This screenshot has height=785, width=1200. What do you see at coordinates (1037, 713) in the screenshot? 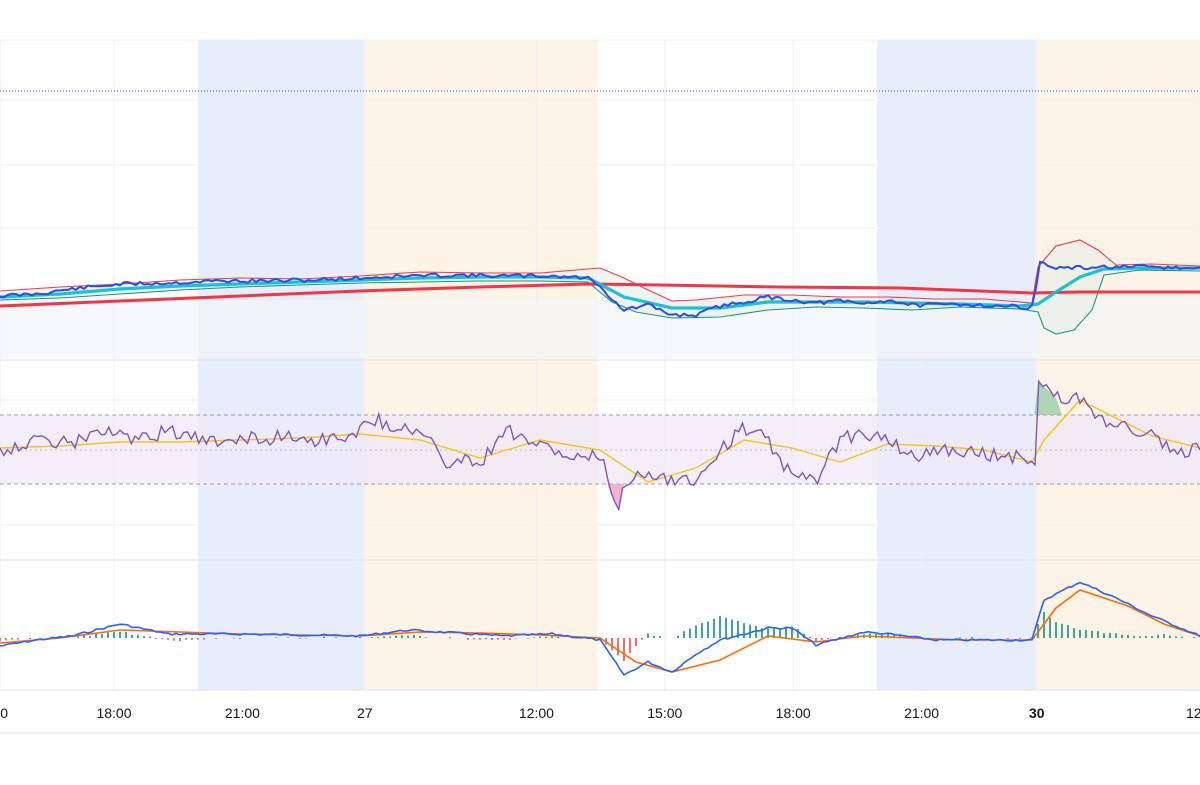
I see `time-axis-tick-label: 30` at bounding box center [1037, 713].